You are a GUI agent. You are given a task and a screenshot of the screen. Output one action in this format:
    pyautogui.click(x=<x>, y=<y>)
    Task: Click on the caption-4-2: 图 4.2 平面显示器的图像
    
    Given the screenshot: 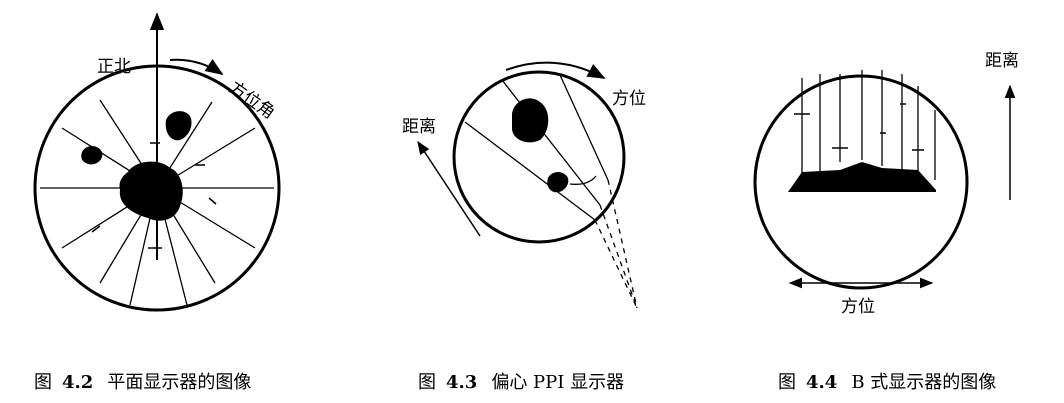 What is the action you would take?
    pyautogui.click(x=142, y=382)
    